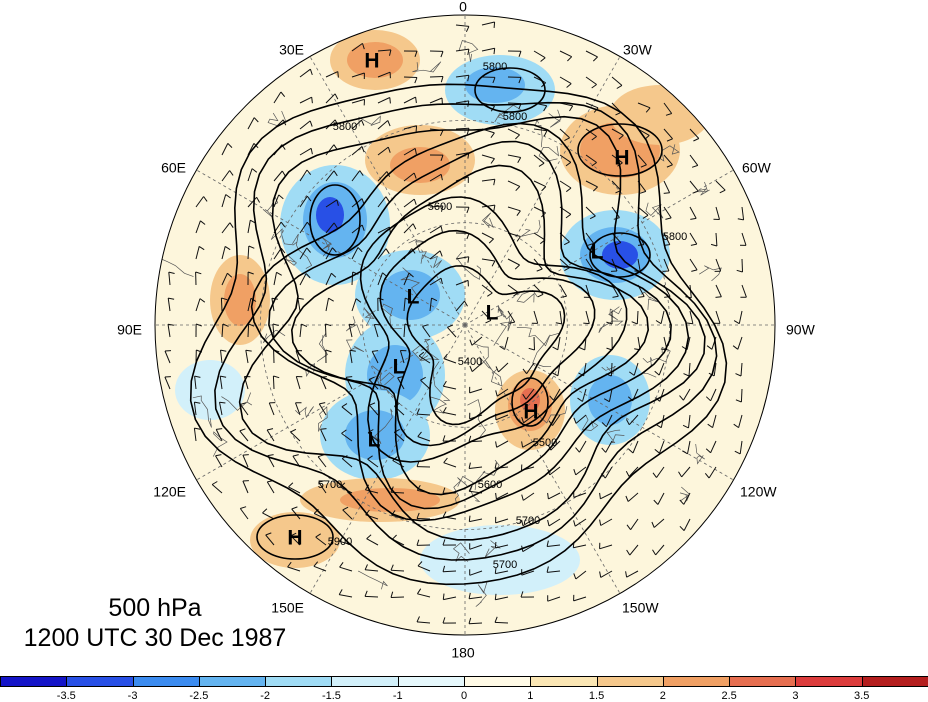 This screenshot has width=928, height=702. I want to click on contour-label: 5600, so click(490, 485).